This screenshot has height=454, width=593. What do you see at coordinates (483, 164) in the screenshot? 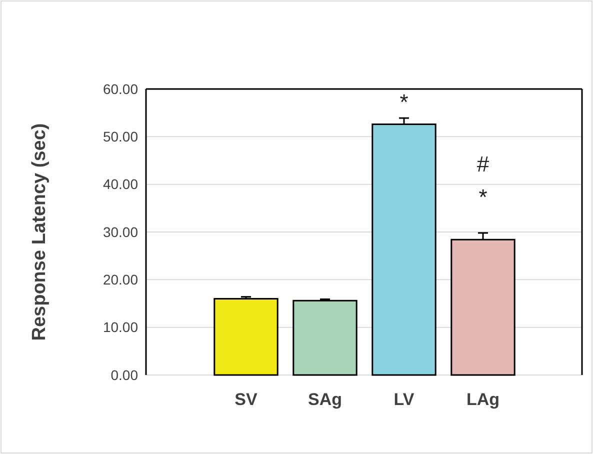
I see `annotation: #` at bounding box center [483, 164].